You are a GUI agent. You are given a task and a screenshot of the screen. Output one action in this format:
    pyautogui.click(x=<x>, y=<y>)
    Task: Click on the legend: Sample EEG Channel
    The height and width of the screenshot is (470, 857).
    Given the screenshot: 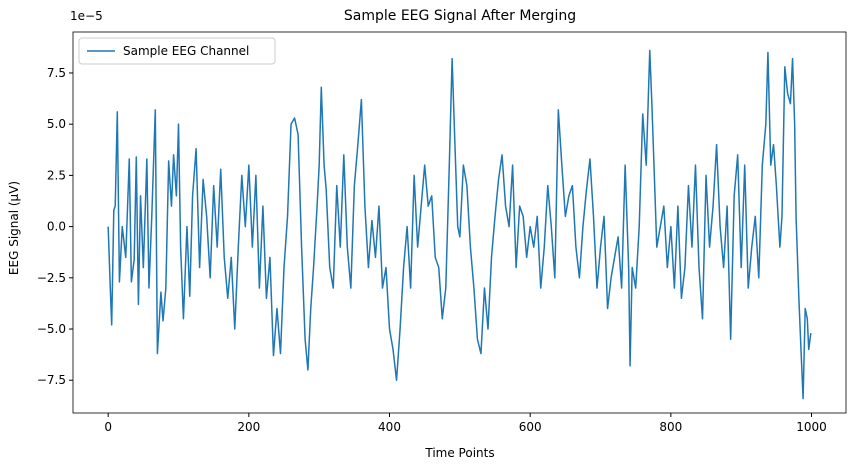 What is the action you would take?
    pyautogui.click(x=177, y=51)
    